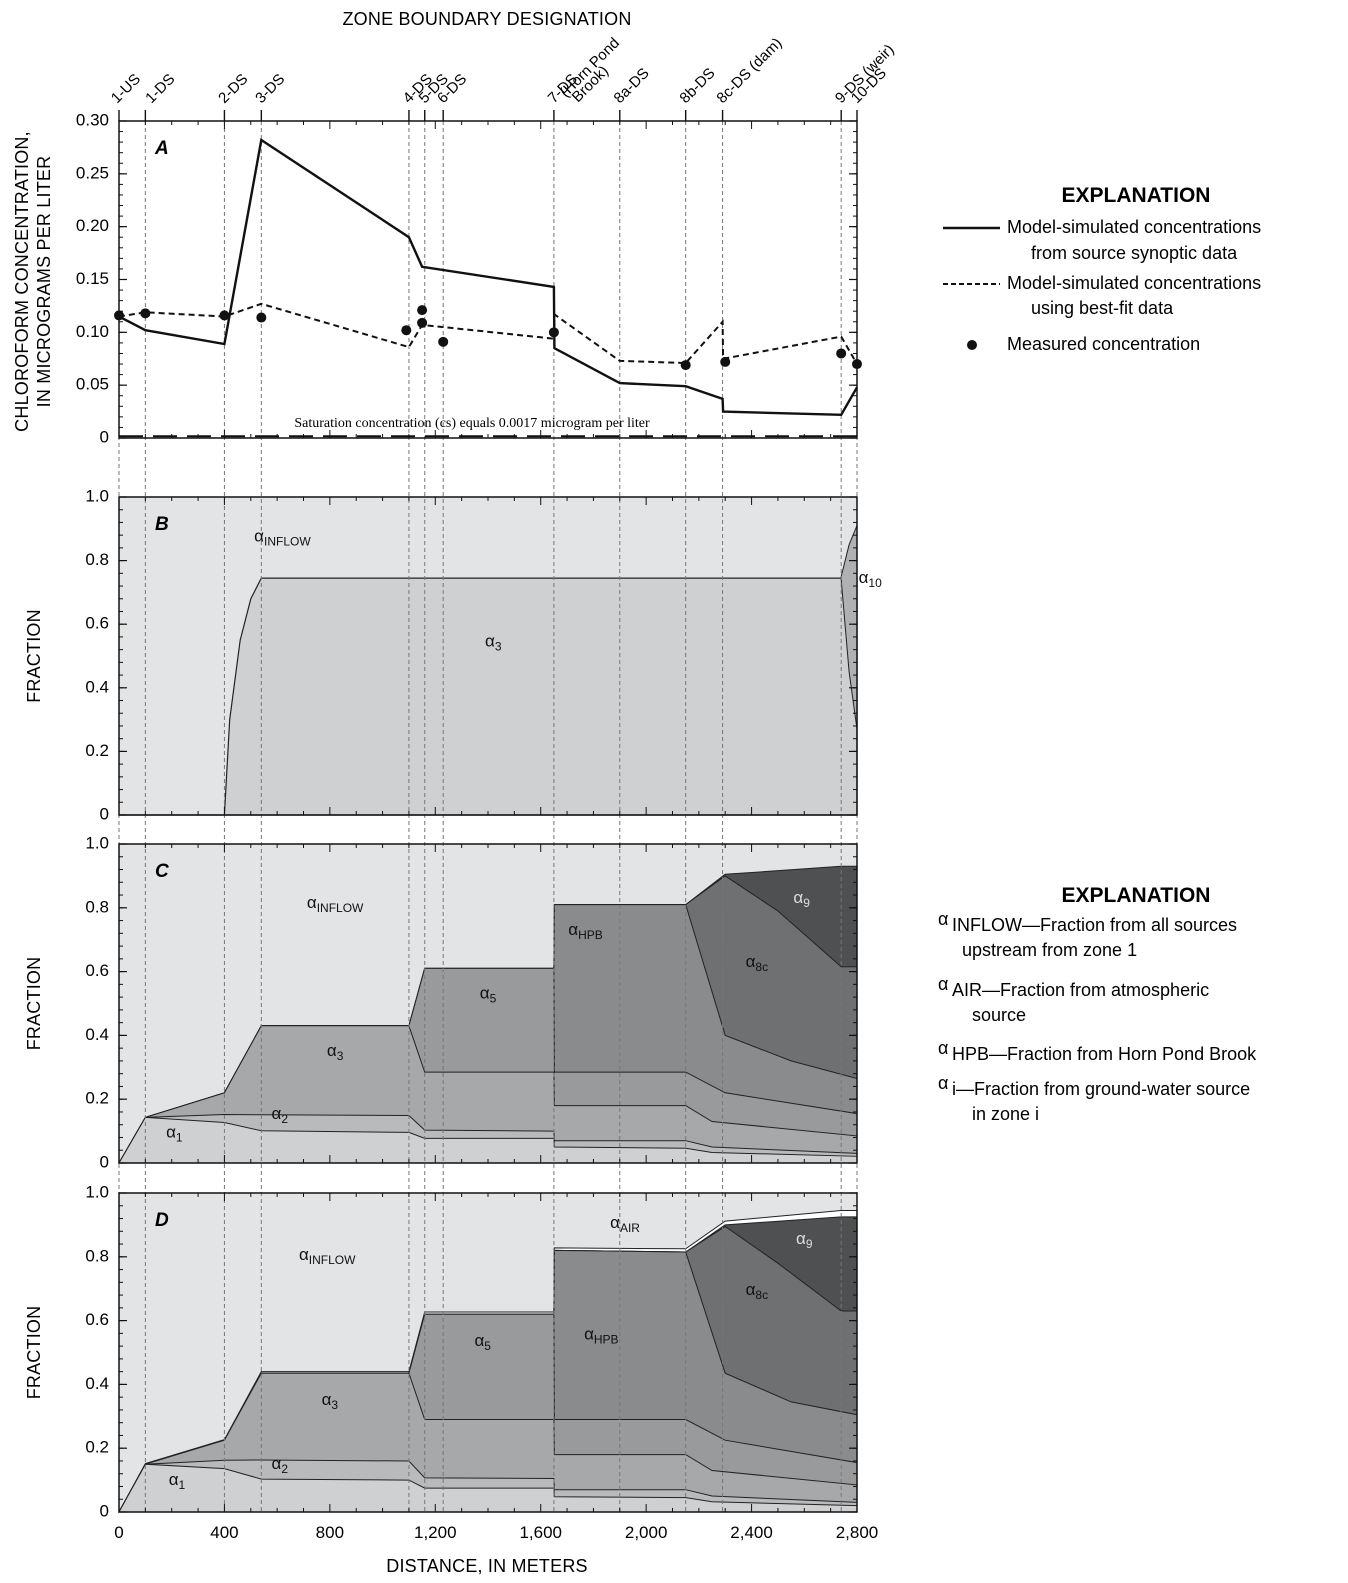 The width and height of the screenshot is (1348, 1583). What do you see at coordinates (34, 1353) in the screenshot?
I see `y-axis-label-d: FRACTION` at bounding box center [34, 1353].